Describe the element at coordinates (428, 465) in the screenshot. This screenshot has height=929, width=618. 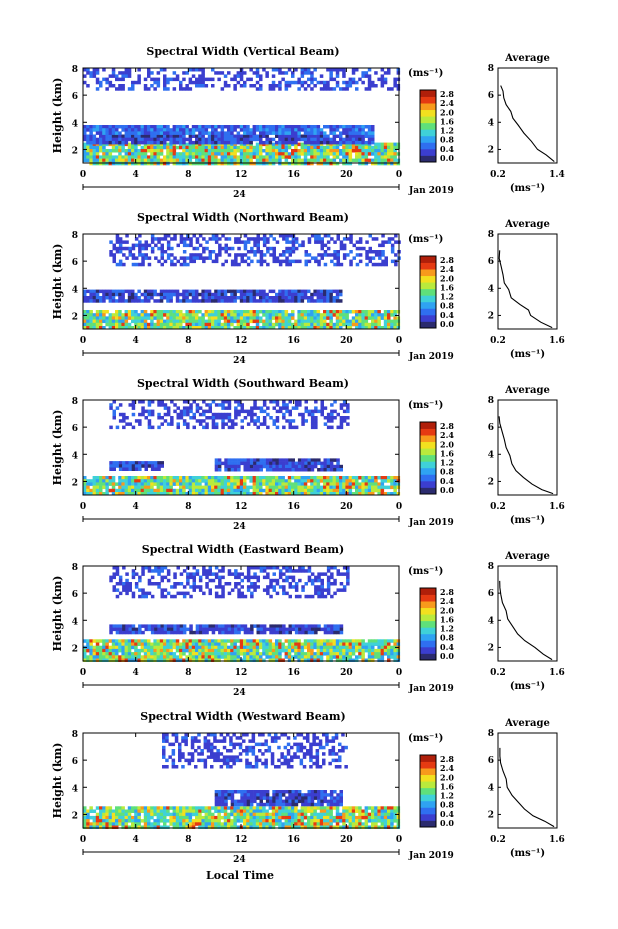
I see `colorbar-swatch` at that location.